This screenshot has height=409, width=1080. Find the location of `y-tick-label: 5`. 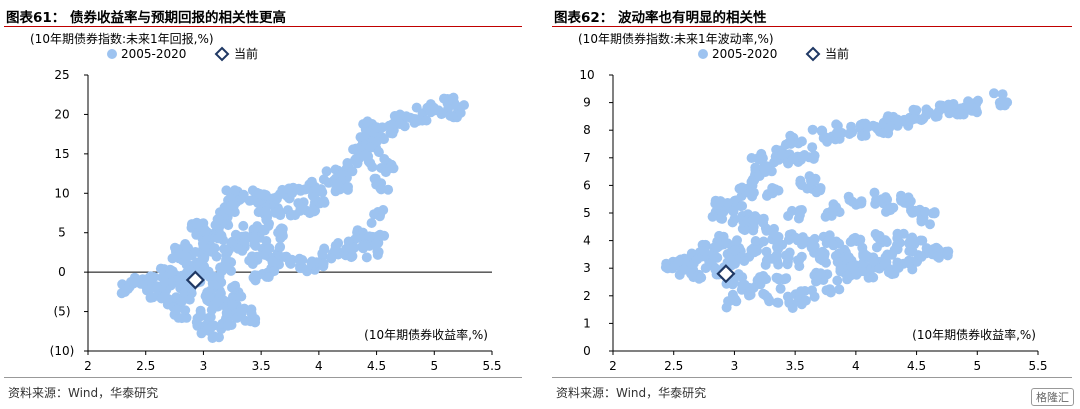

y-tick-label: 5 is located at coordinates (62, 233).